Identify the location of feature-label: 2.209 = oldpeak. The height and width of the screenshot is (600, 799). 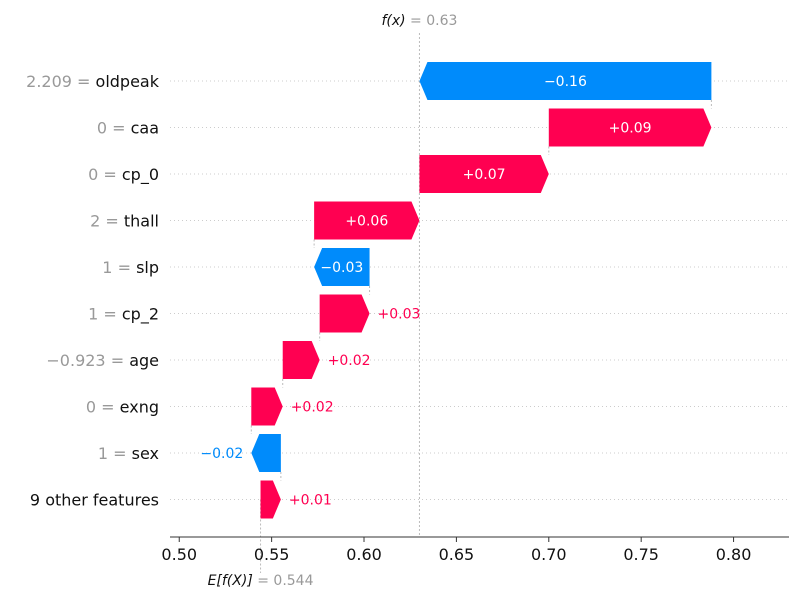
(93, 81).